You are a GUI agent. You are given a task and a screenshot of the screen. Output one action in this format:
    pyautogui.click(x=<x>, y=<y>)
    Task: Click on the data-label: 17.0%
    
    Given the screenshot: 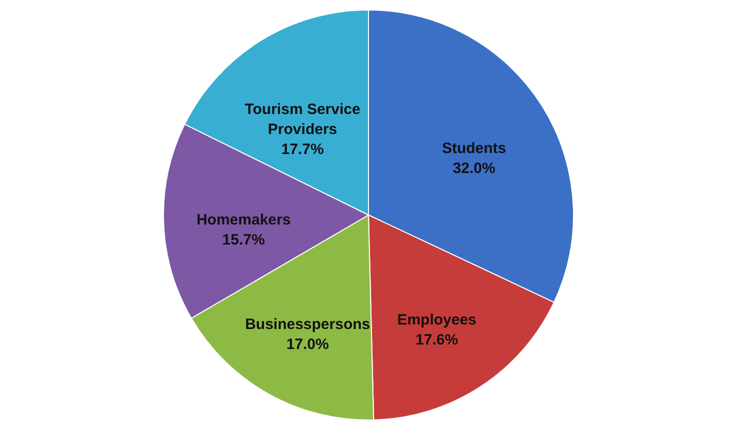 What is the action you would take?
    pyautogui.click(x=307, y=345)
    